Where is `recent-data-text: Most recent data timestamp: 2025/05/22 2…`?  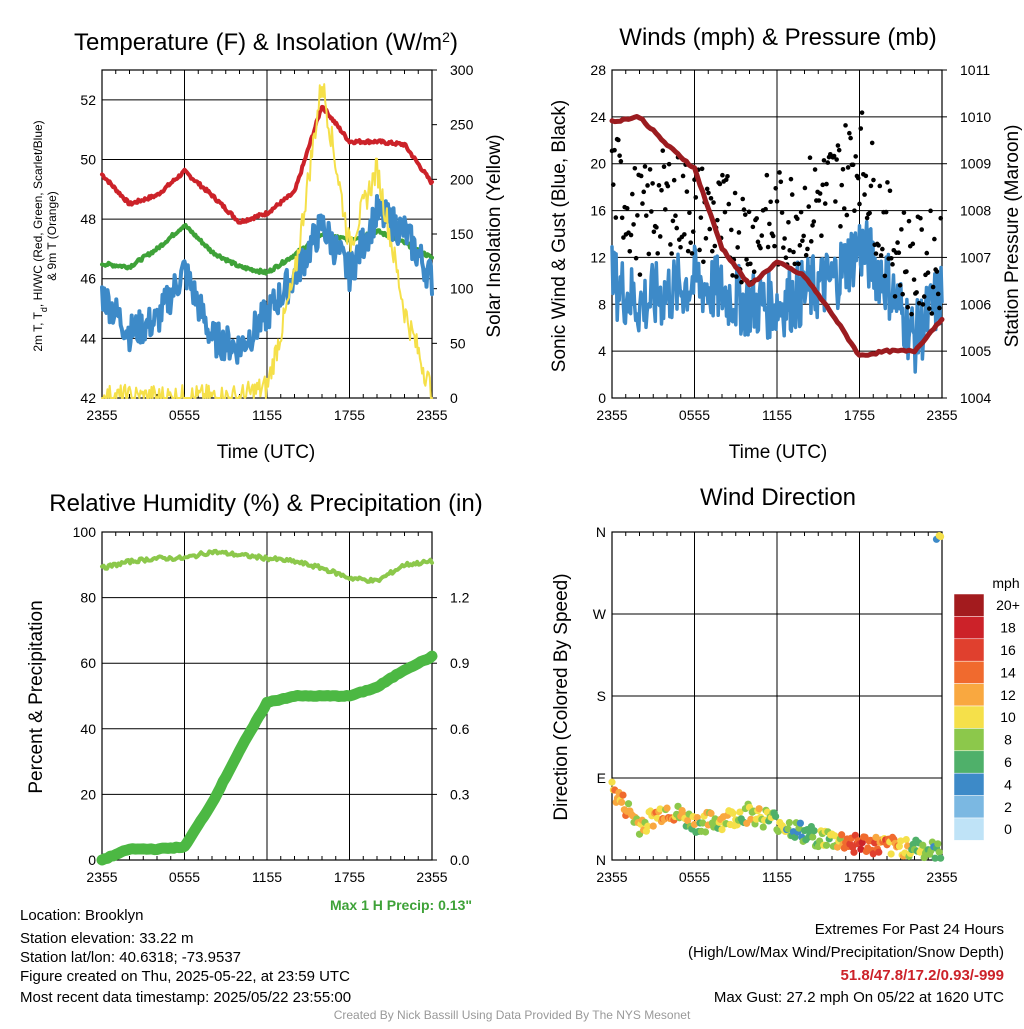 recent-data-text: Most recent data timestamp: 2025/05/22 2… is located at coordinates (185, 997).